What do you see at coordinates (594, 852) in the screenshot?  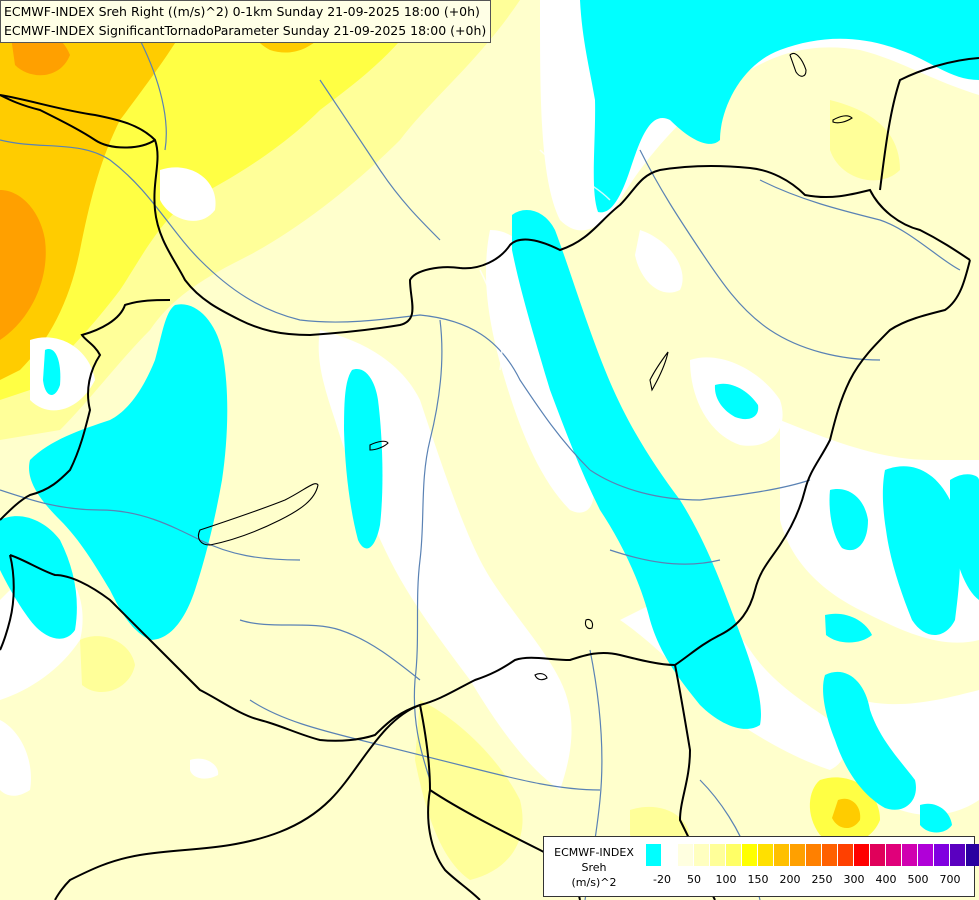 I see `legend-model: ECMWF-INDEX` at bounding box center [594, 852].